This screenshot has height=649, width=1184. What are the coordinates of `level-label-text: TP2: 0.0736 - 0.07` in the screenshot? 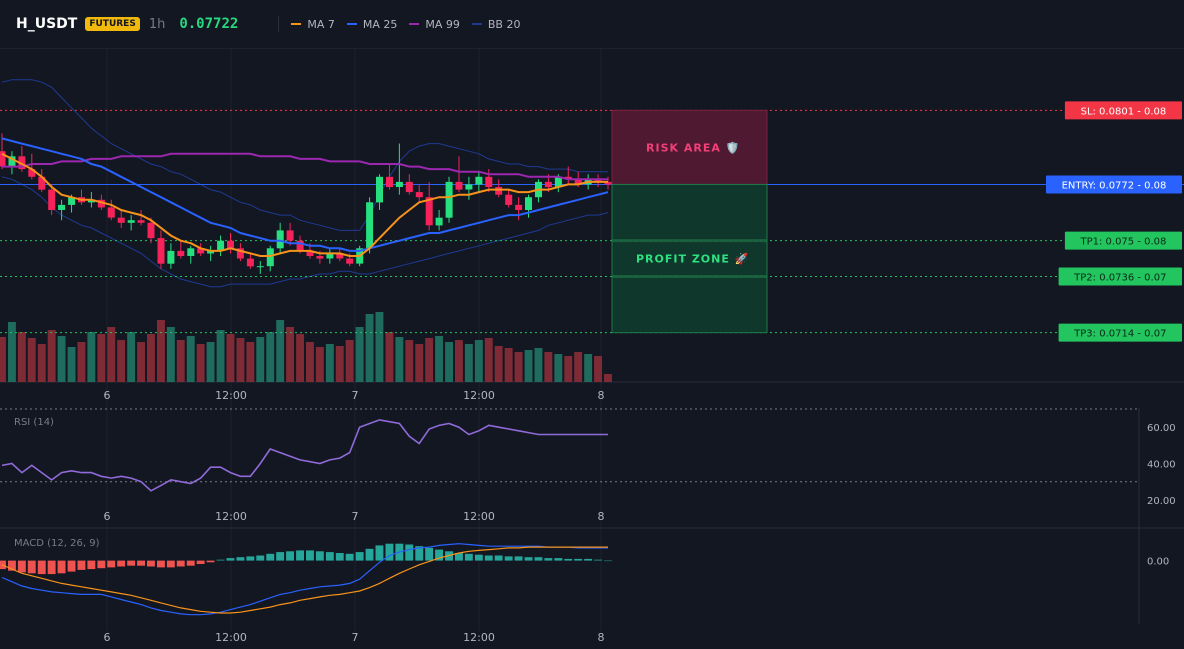 It's located at (1119, 277).